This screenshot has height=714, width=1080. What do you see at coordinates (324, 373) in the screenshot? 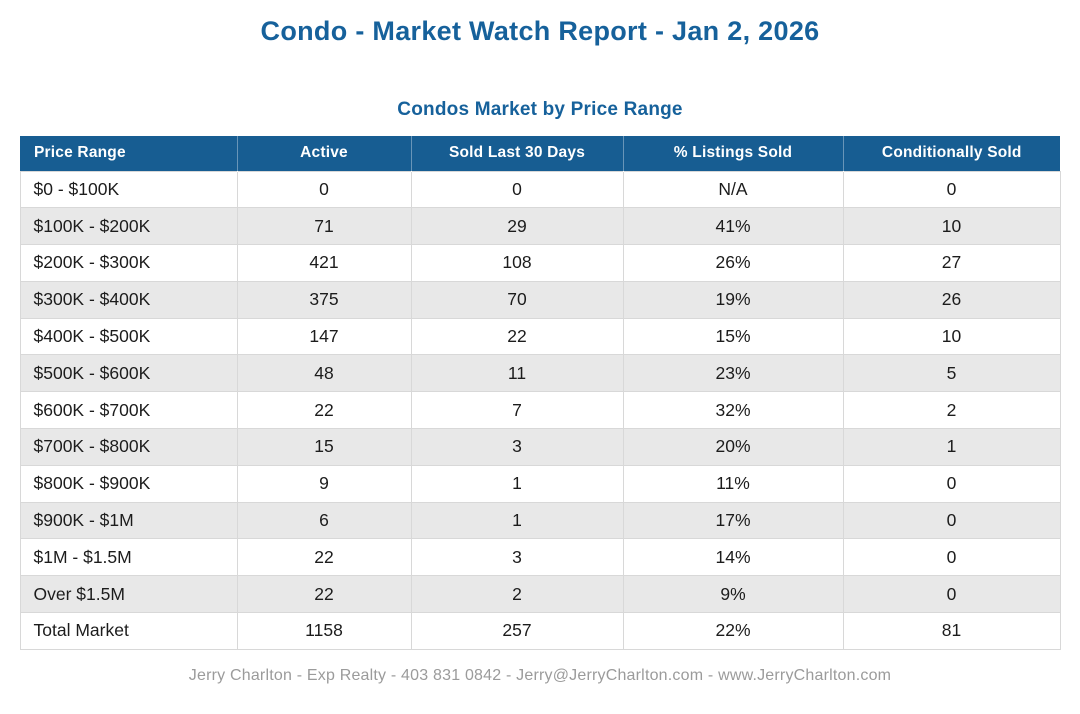
I see `table-cell: 48` at bounding box center [324, 373].